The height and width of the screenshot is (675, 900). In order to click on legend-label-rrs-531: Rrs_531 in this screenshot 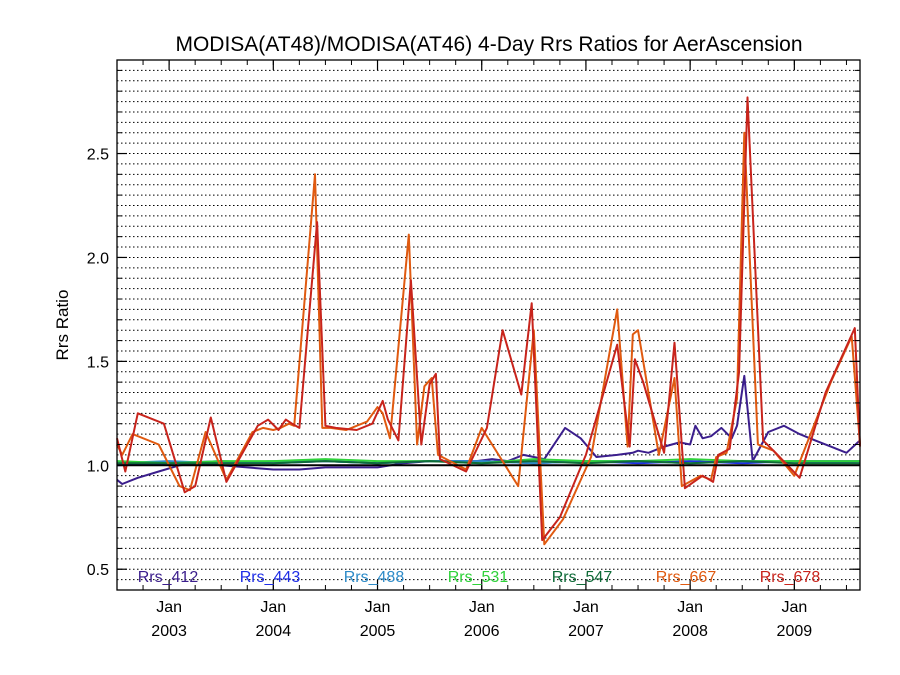, I will do `click(478, 577)`.